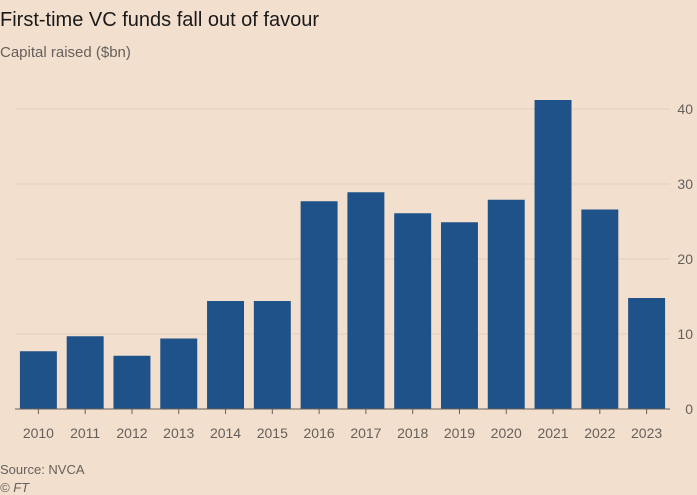  I want to click on bar-2019, so click(459, 315).